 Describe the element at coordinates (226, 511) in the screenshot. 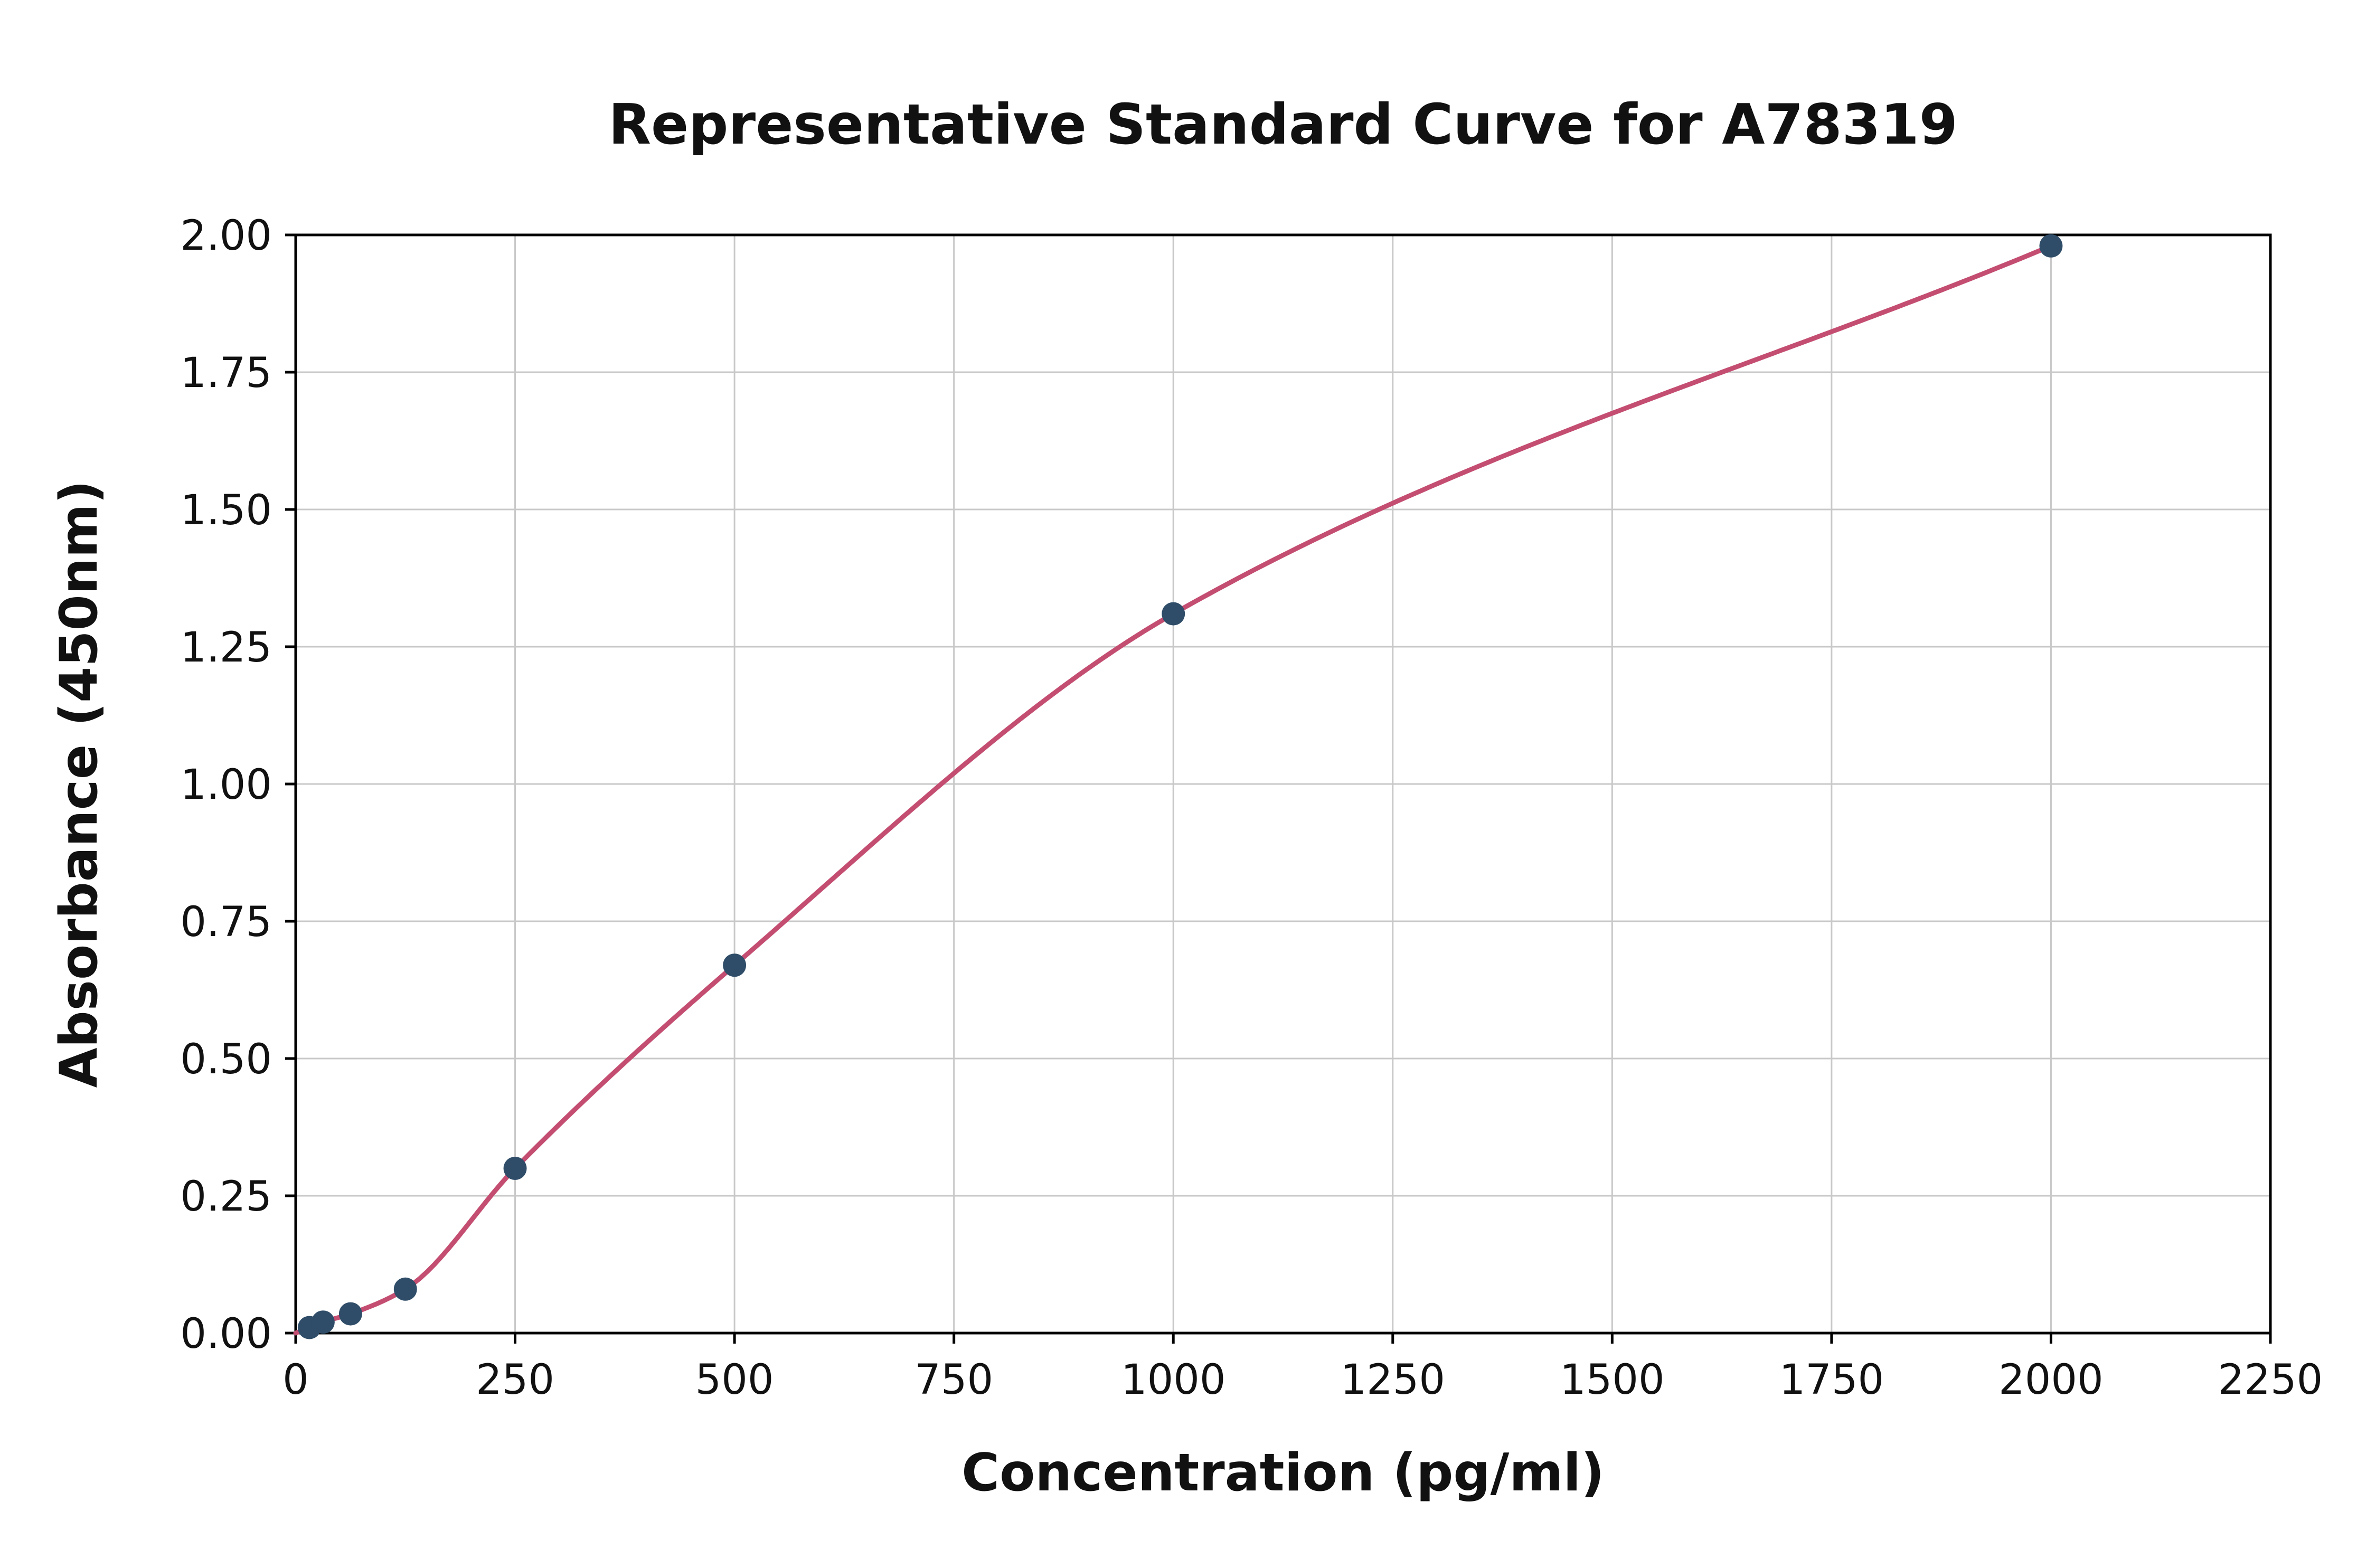

I see `y-tick-label: 1.50` at that location.